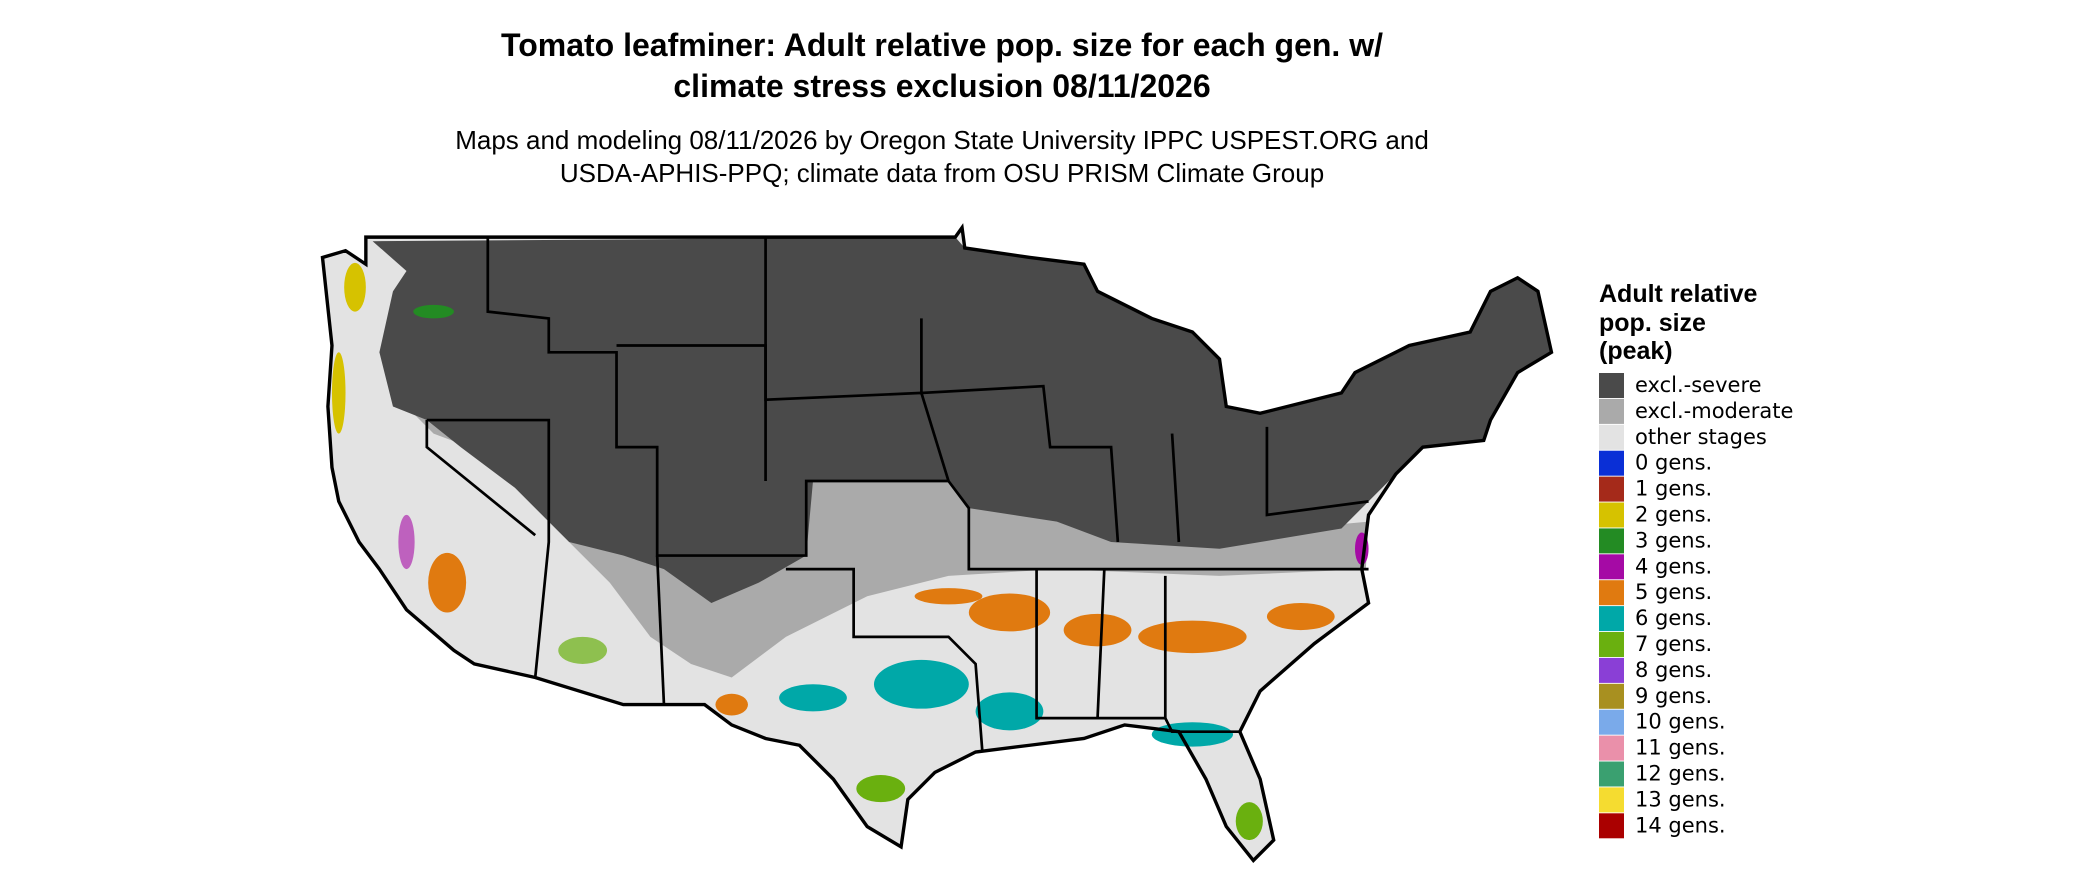  Describe the element at coordinates (1673, 463) in the screenshot. I see `legend-label: 0 gens.` at that location.